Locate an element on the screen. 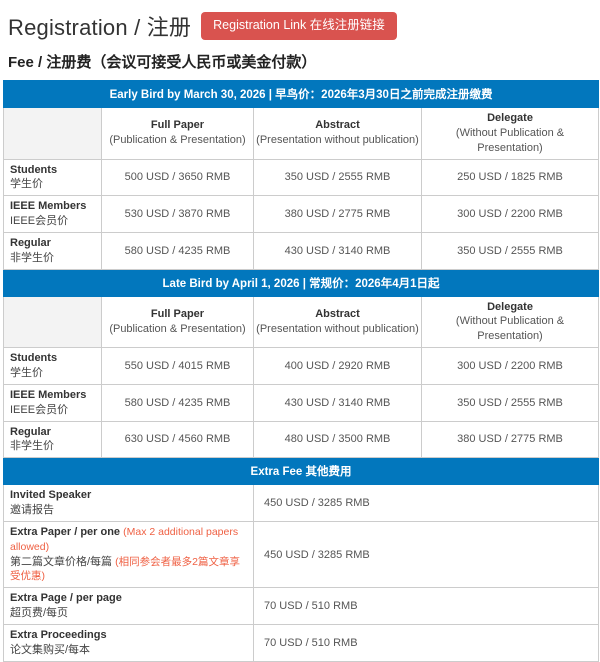 The image size is (600, 662). row-label-en-text: Extra Paper / per one is located at coordinates (65, 531).